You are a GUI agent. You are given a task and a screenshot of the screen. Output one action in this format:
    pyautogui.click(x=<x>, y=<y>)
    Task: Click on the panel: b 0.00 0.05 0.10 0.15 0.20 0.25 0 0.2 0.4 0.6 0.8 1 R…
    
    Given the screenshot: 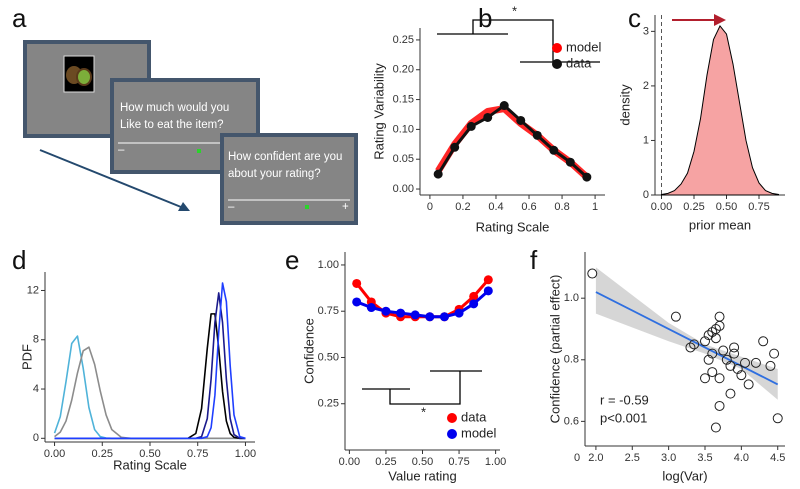 What is the action you would take?
    pyautogui.click(x=488, y=118)
    